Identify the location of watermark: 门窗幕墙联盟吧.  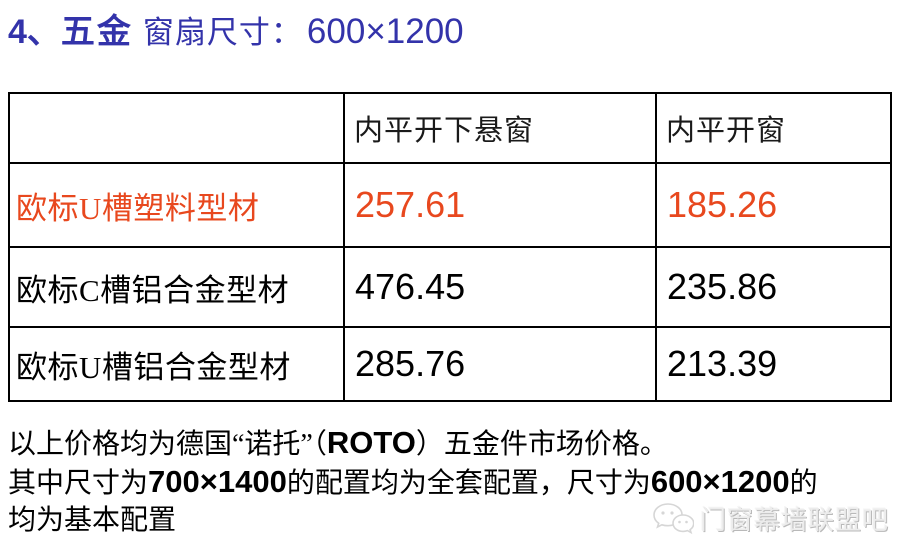
(770, 518).